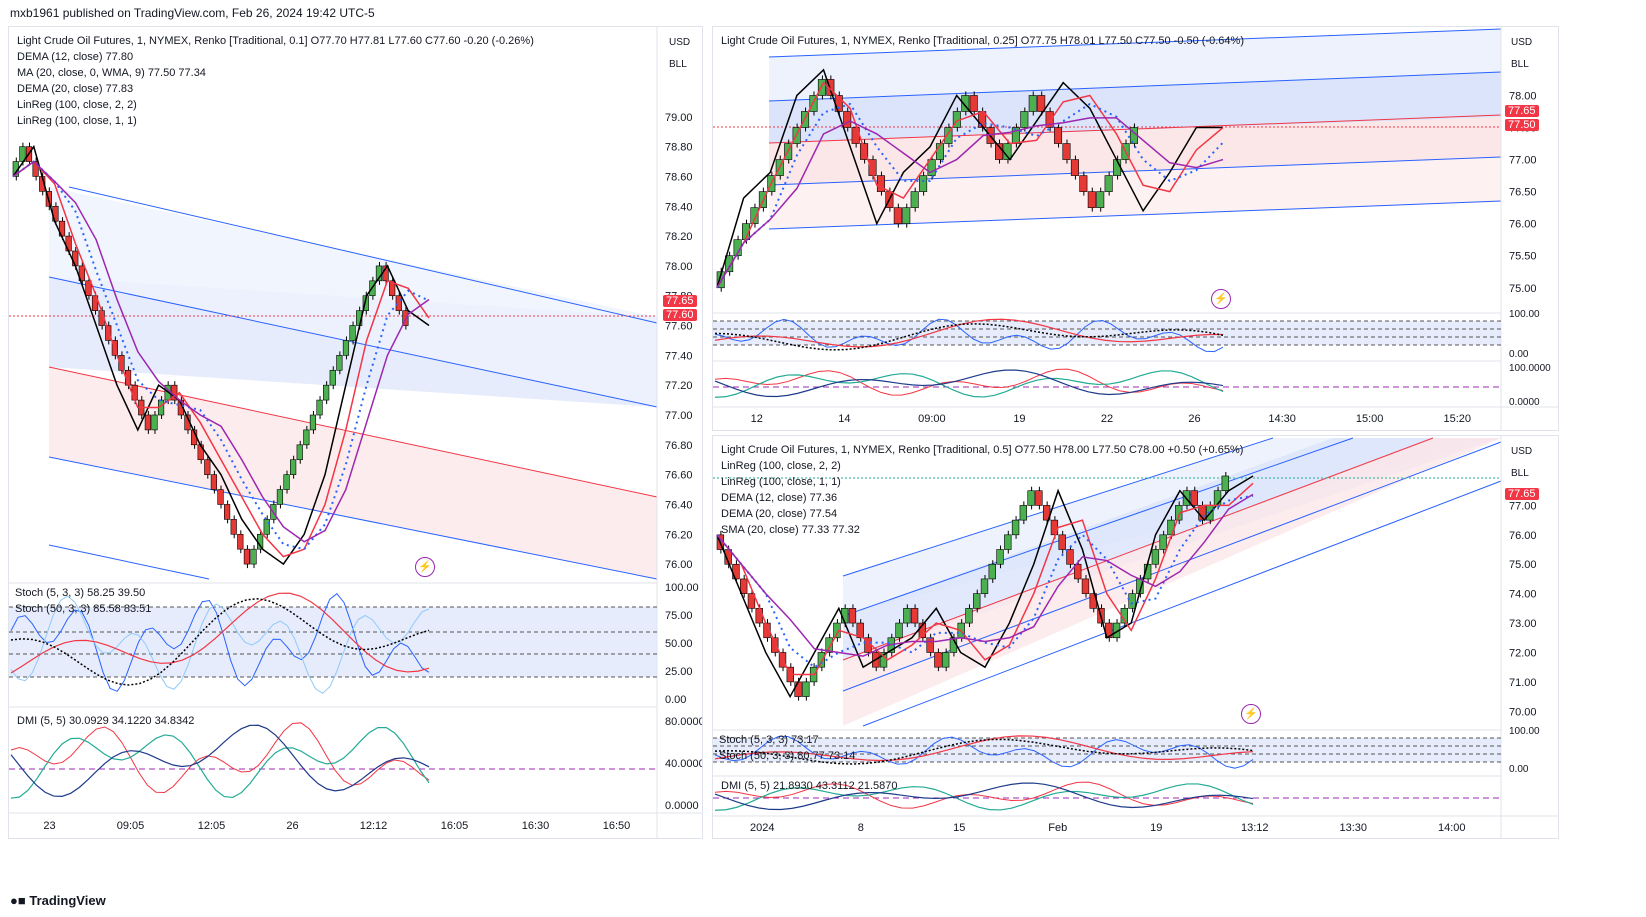  I want to click on time-axis-tick: 16:30, so click(536, 826).